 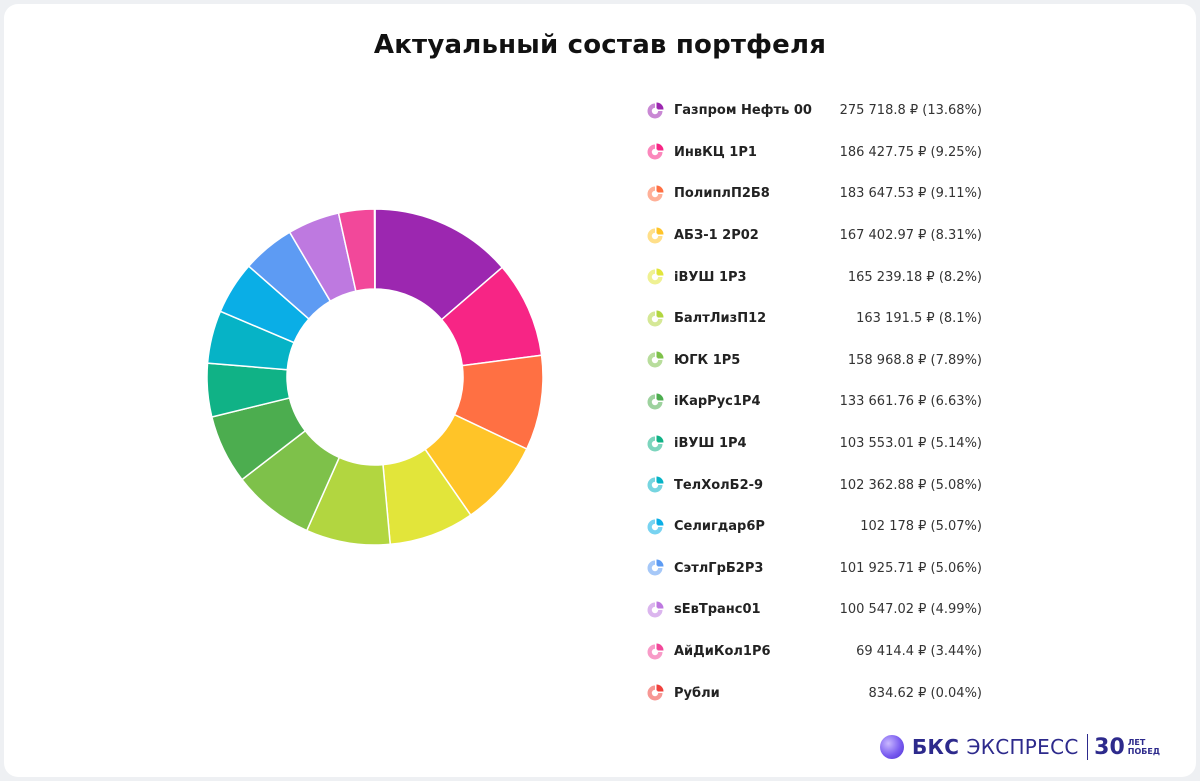 What do you see at coordinates (910, 194) in the screenshot?
I see `legend-value: 183 647.53 ₽ (9.11%)` at bounding box center [910, 194].